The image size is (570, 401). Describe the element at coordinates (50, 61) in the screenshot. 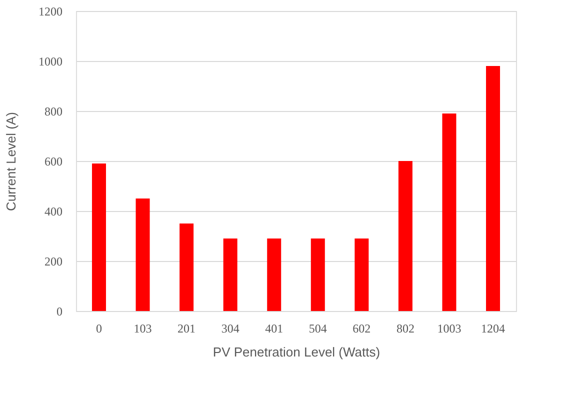

I see `y-tick-label: 1000` at that location.